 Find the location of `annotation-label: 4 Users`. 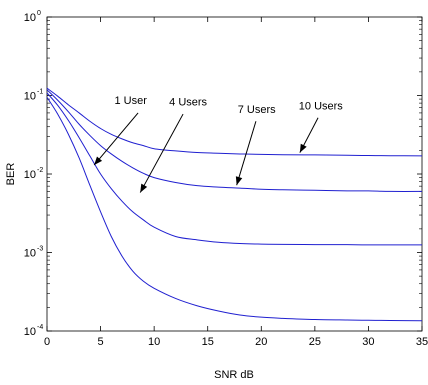

annotation-label: 4 Users is located at coordinates (188, 102).